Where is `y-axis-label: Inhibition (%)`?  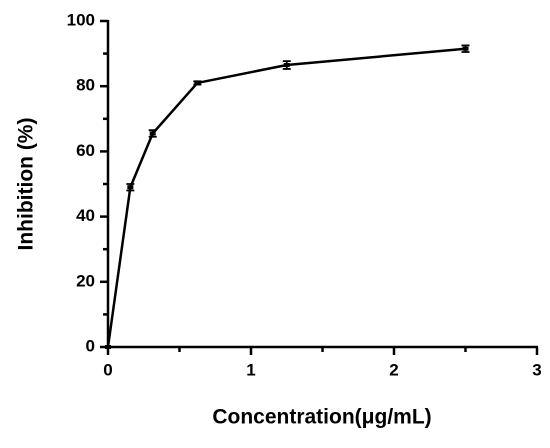
y-axis-label: Inhibition (%) is located at coordinates (26, 184).